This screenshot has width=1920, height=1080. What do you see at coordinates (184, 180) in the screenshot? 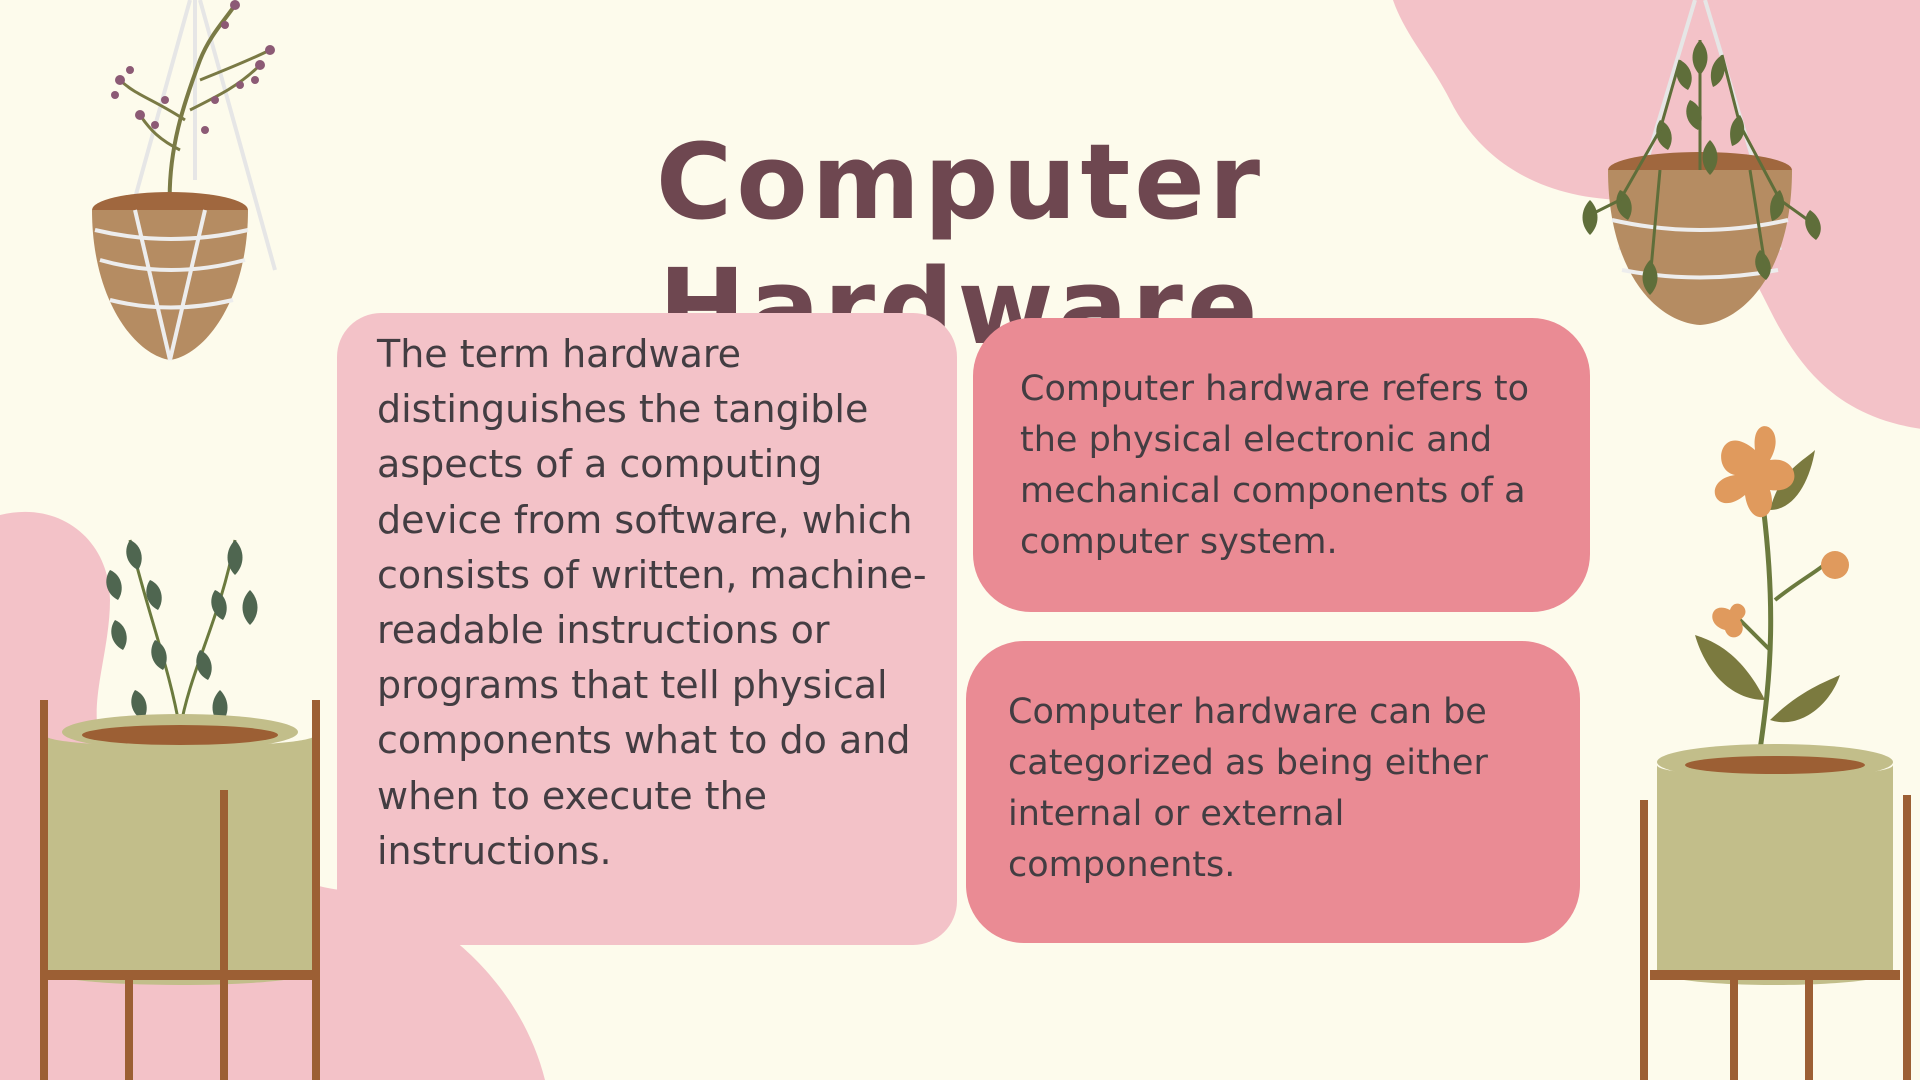
I see `hanging-flower-plant-icon` at bounding box center [184, 180].